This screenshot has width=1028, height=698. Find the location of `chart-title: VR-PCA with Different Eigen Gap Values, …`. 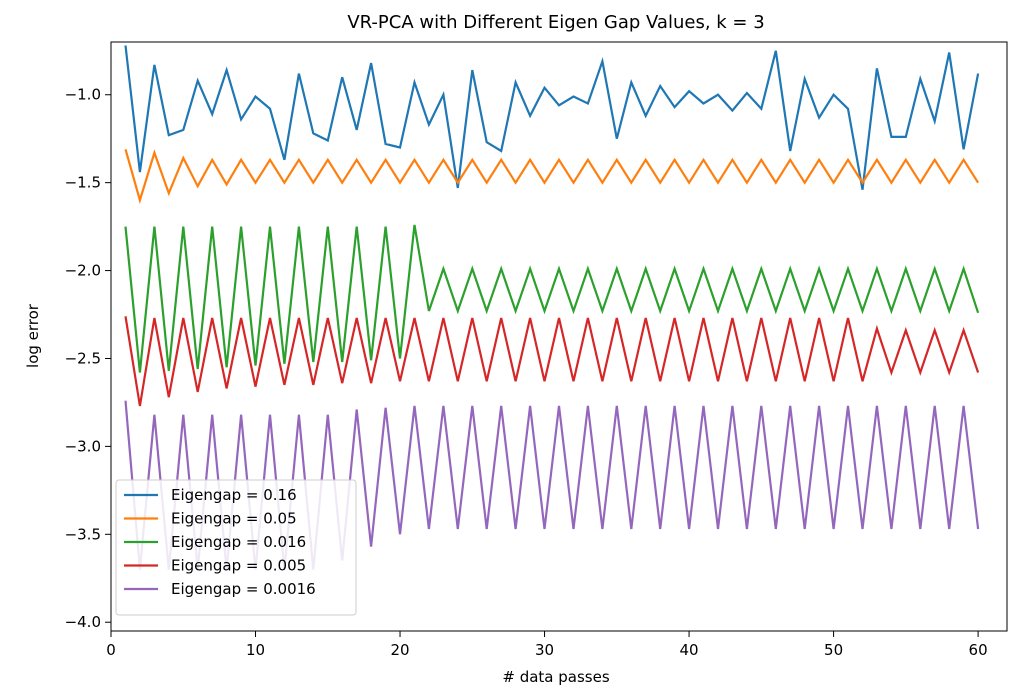

chart-title: VR-PCA with Different Eigen Gap Values, … is located at coordinates (555, 22).